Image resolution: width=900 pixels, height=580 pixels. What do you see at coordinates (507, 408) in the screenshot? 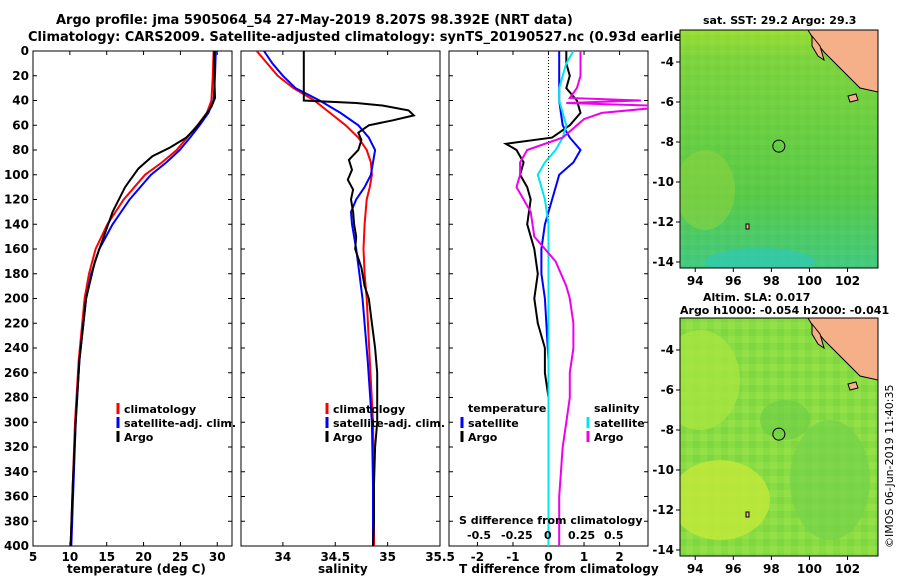
I see `legend-temperature-heading: temperature` at bounding box center [507, 408].